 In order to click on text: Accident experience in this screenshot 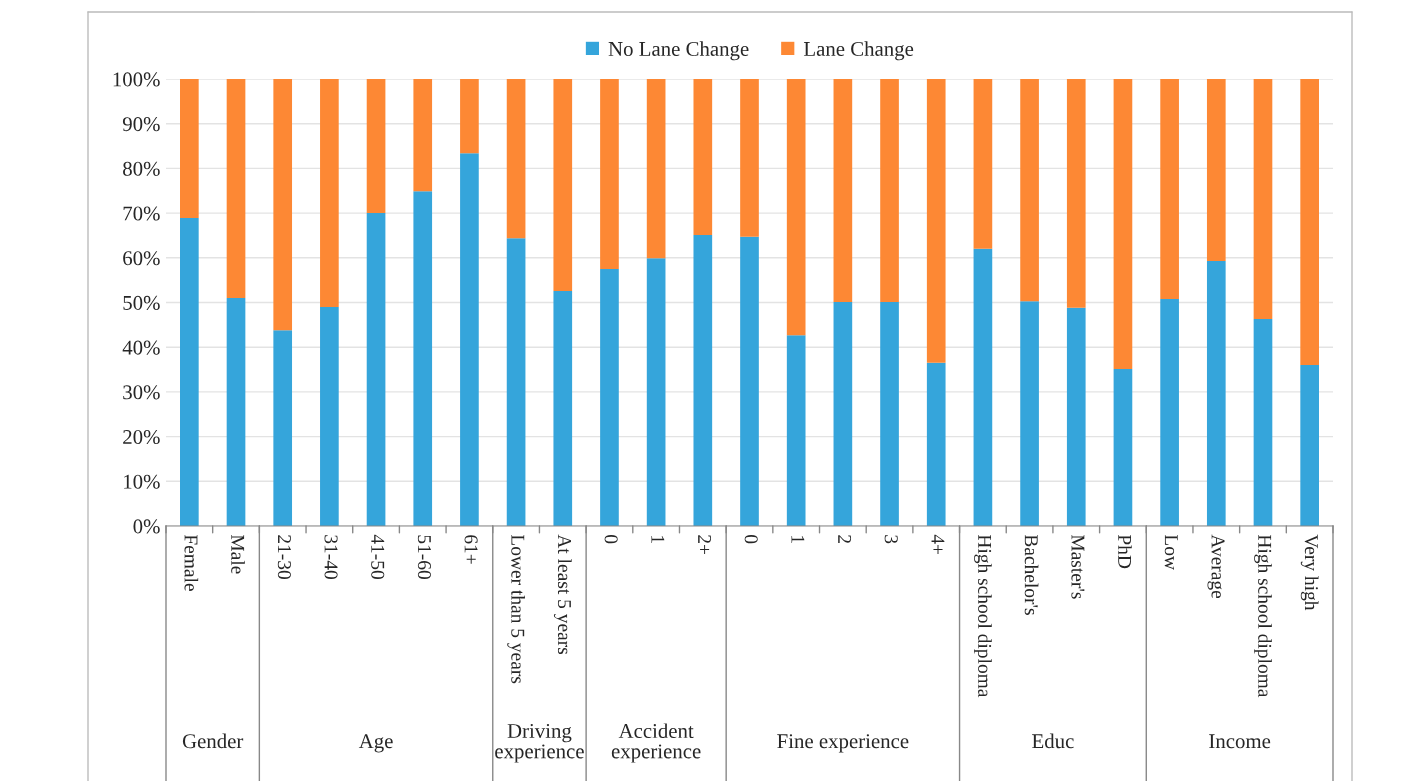, I will do `click(656, 743)`.